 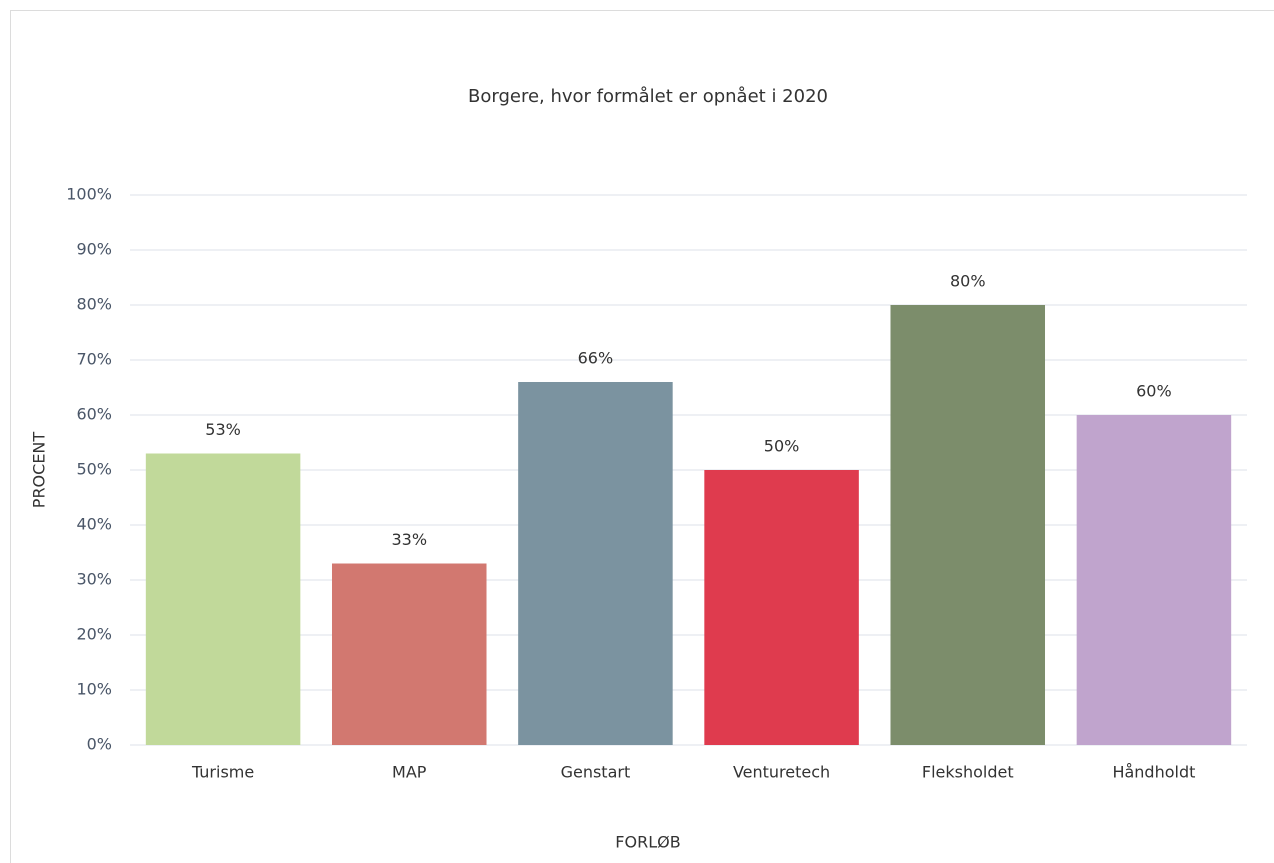 I want to click on y-tick-label: 90%, so click(x=94, y=249).